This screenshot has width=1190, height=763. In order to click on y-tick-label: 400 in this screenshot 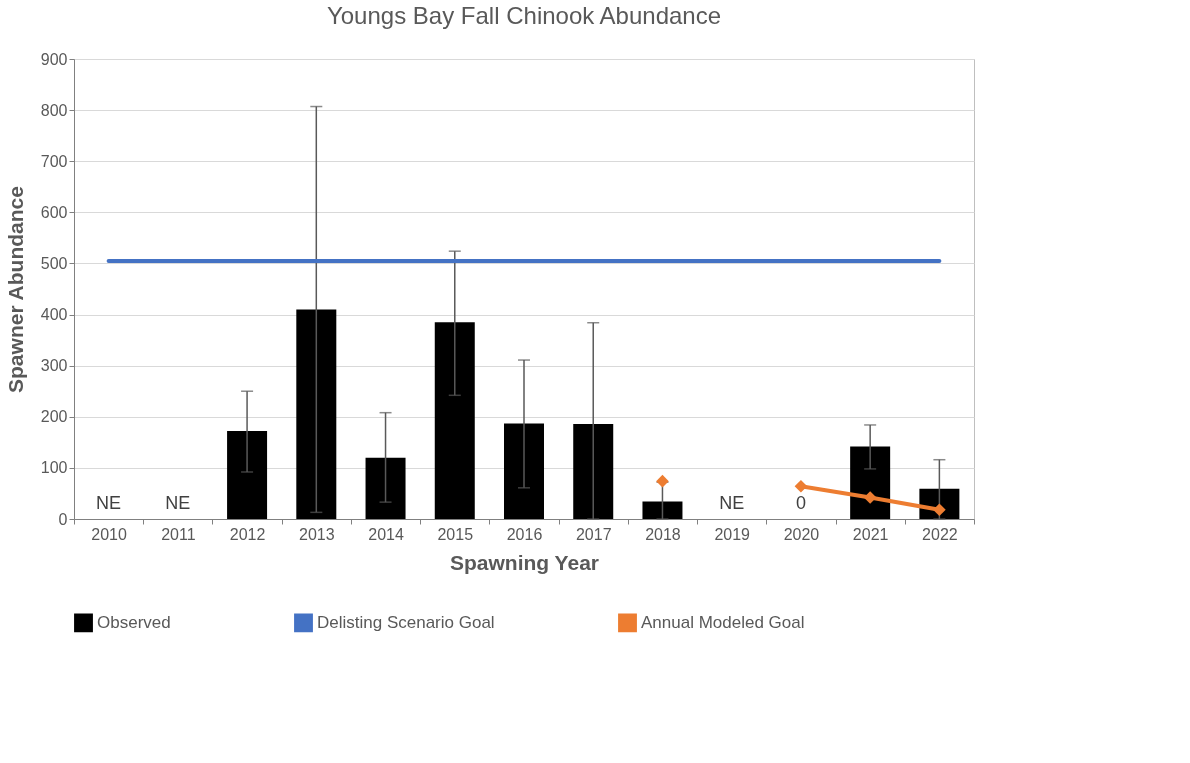, I will do `click(54, 315)`.